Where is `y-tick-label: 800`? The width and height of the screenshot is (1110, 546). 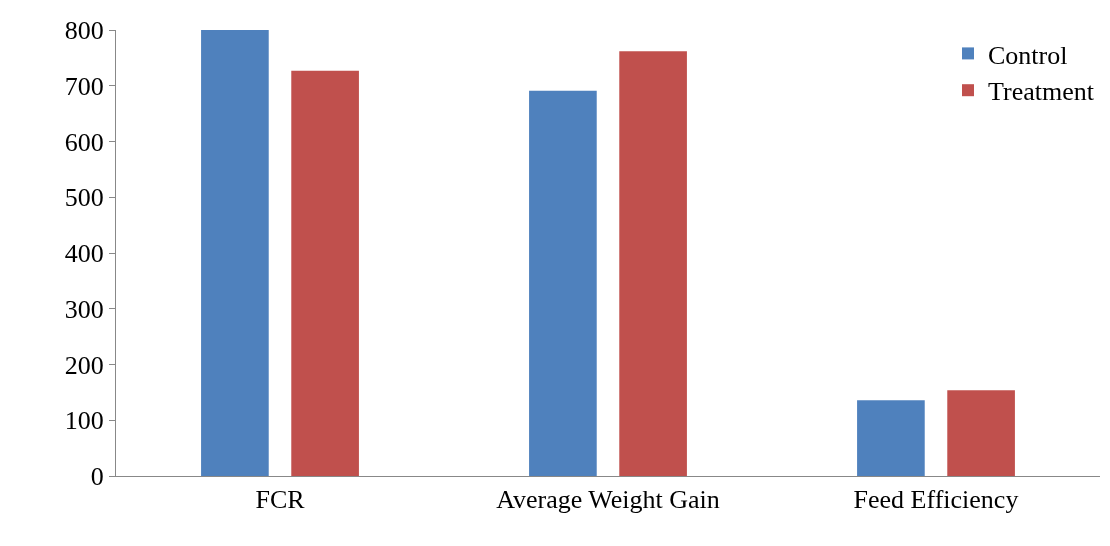 y-tick-label: 800 is located at coordinates (84, 31).